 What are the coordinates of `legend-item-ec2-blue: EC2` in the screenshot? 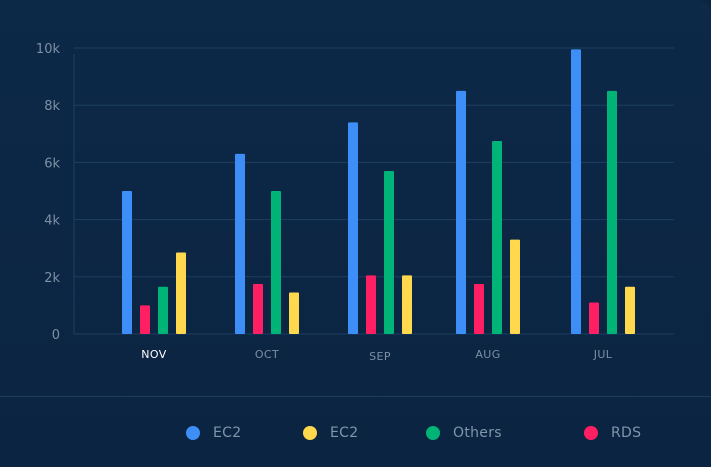 It's located at (213, 433).